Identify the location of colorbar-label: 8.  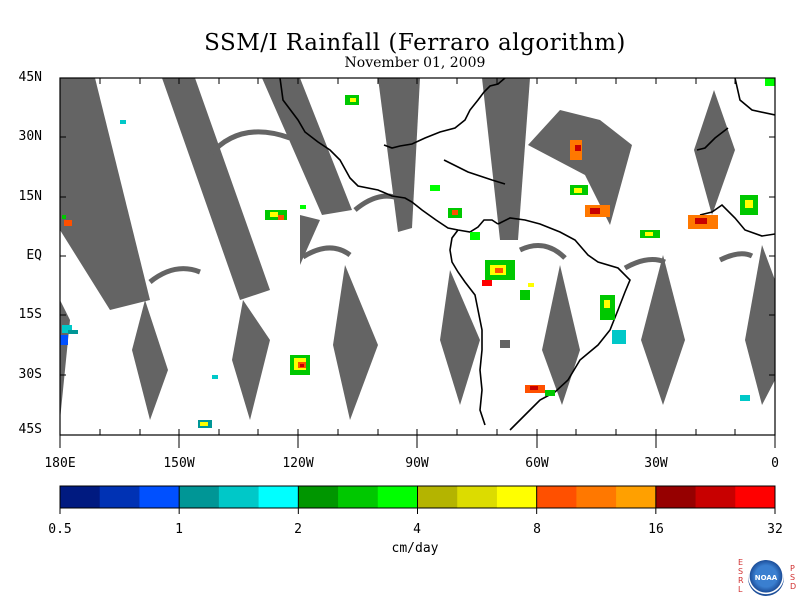
(537, 529).